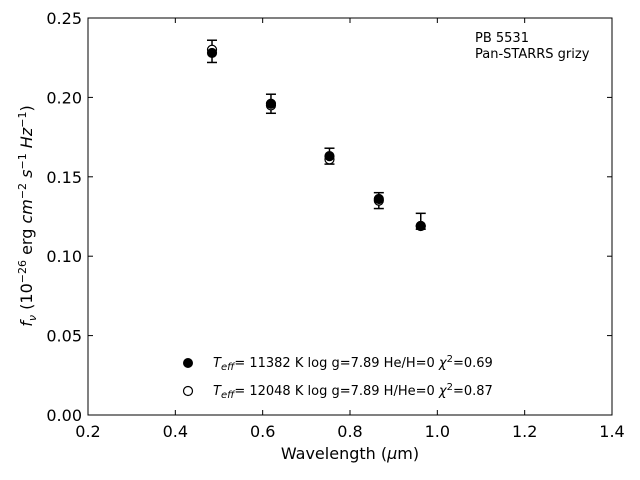 This screenshot has height=480, width=640. What do you see at coordinates (64, 177) in the screenshot?
I see `y-tick-label: 0.15` at bounding box center [64, 177].